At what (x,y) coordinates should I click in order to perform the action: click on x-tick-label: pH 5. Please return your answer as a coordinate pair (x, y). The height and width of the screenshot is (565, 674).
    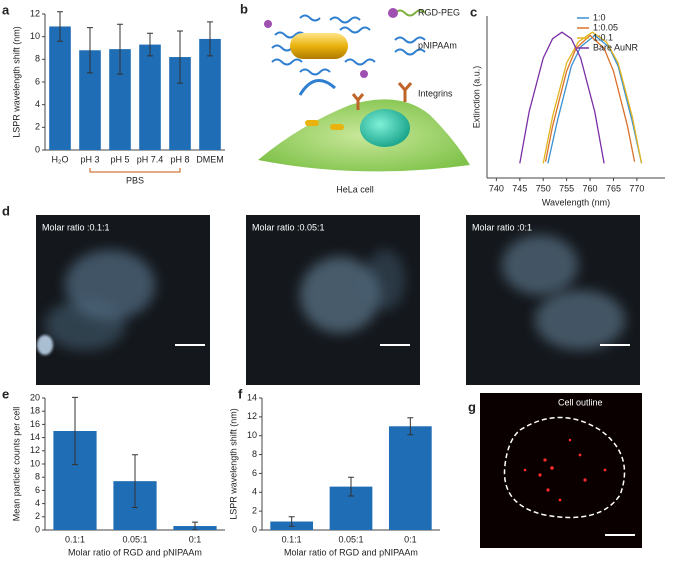
    Looking at the image, I should click on (119, 159).